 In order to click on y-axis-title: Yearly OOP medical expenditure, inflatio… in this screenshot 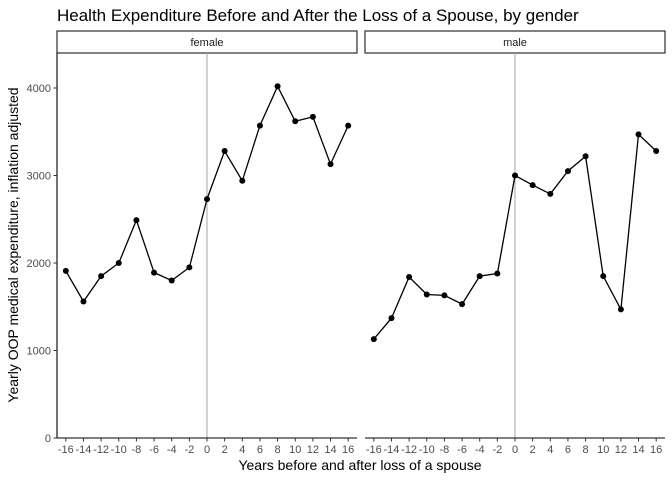, I will do `click(13, 244)`.